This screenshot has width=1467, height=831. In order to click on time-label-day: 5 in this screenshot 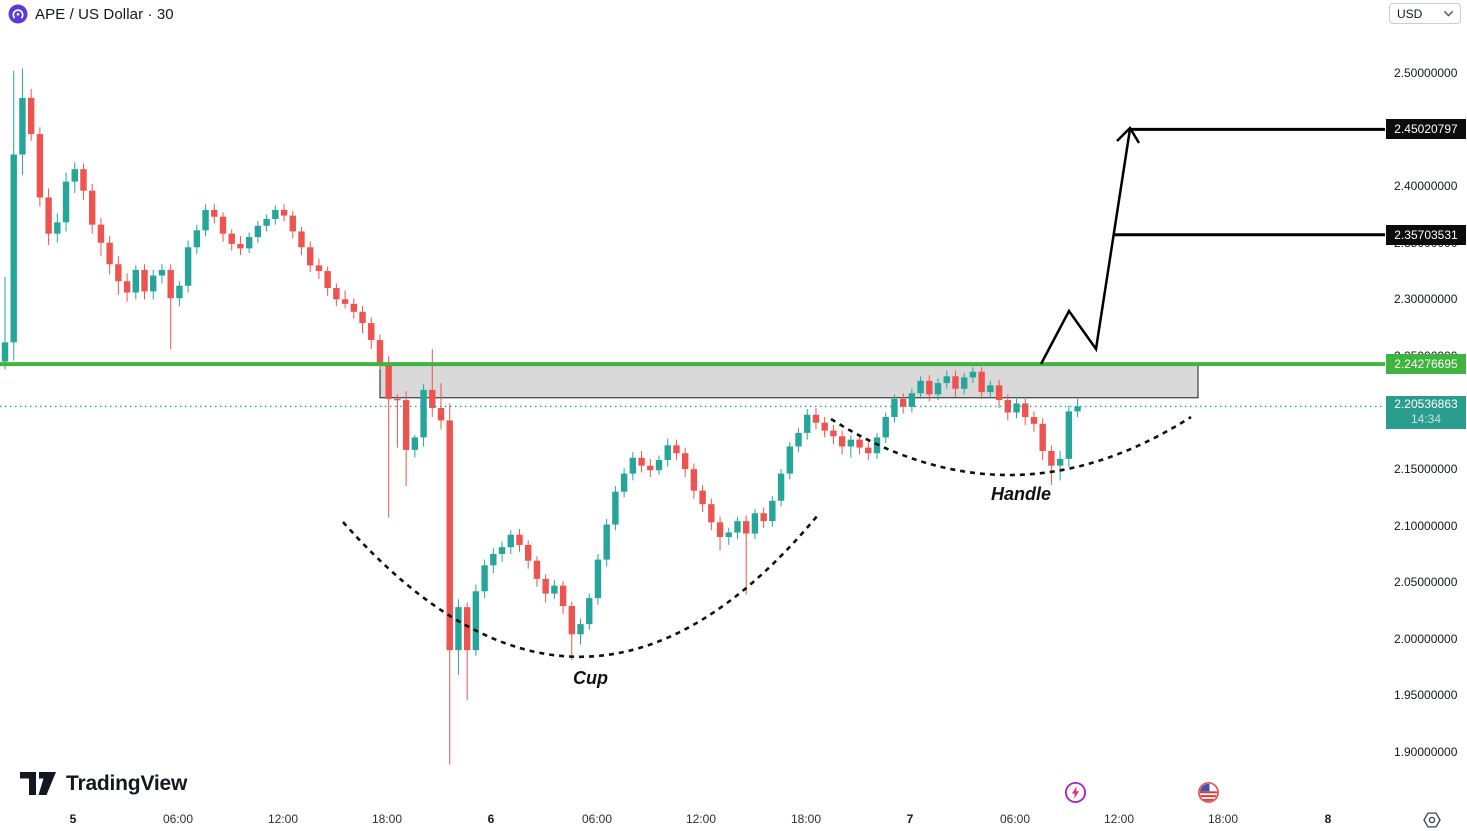, I will do `click(73, 819)`.